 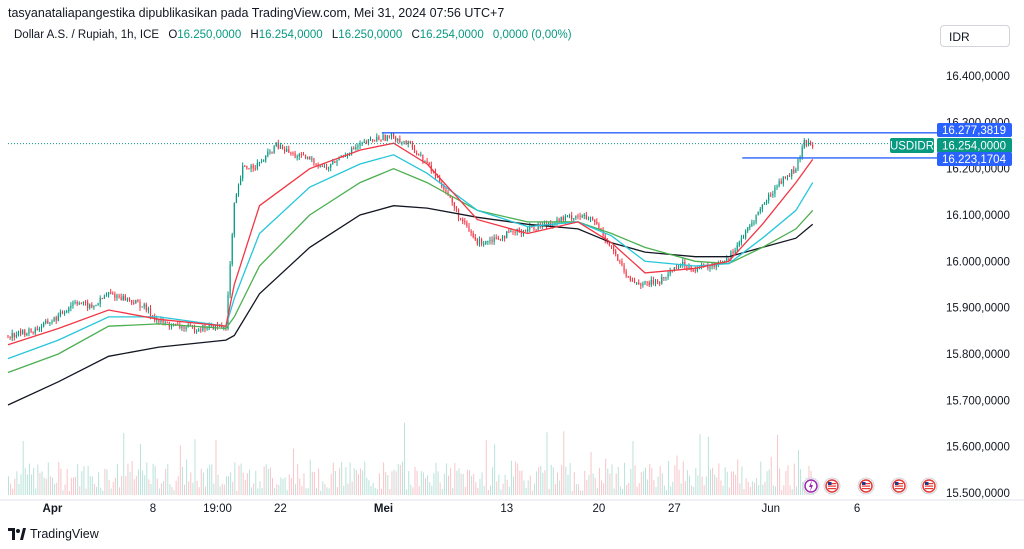 I want to click on currency-selector: IDR, so click(x=975, y=36).